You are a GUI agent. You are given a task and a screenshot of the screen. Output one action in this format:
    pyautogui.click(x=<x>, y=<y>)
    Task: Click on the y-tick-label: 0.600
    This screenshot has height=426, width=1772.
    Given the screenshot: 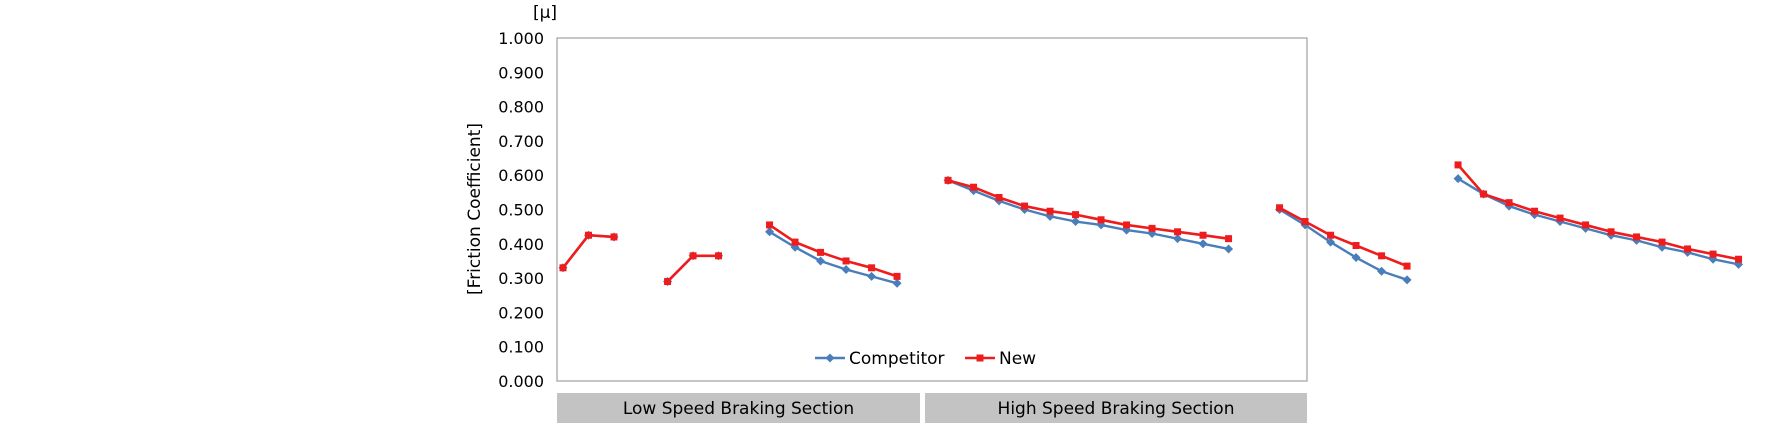 What is the action you would take?
    pyautogui.click(x=521, y=175)
    